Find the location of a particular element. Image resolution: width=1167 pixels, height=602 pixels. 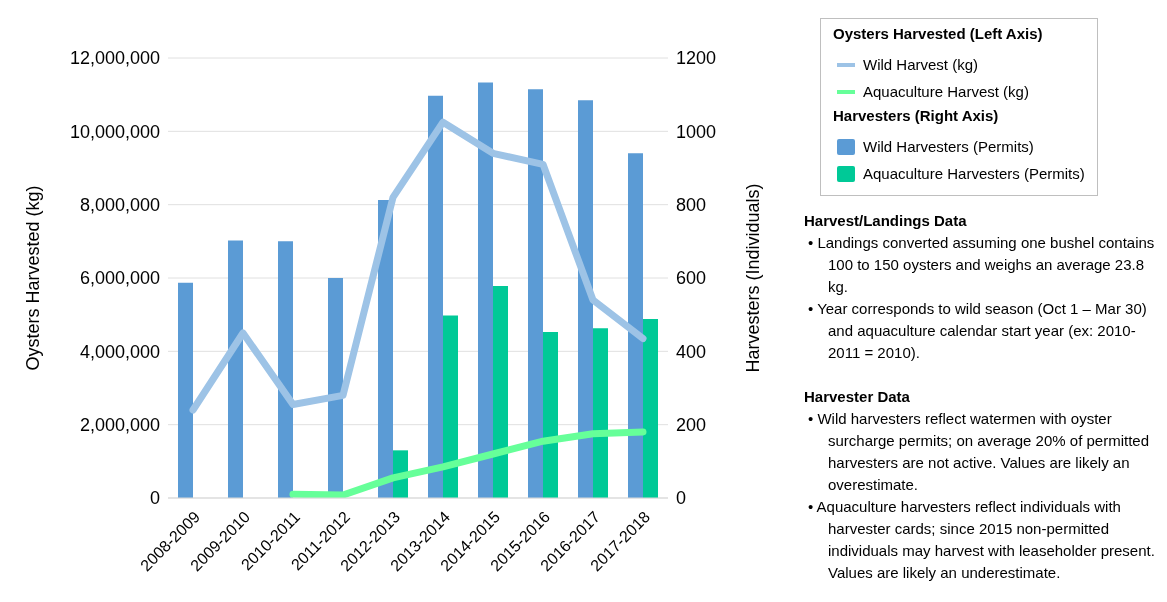

y-tick-label: 4,000,000 is located at coordinates (119, 351).